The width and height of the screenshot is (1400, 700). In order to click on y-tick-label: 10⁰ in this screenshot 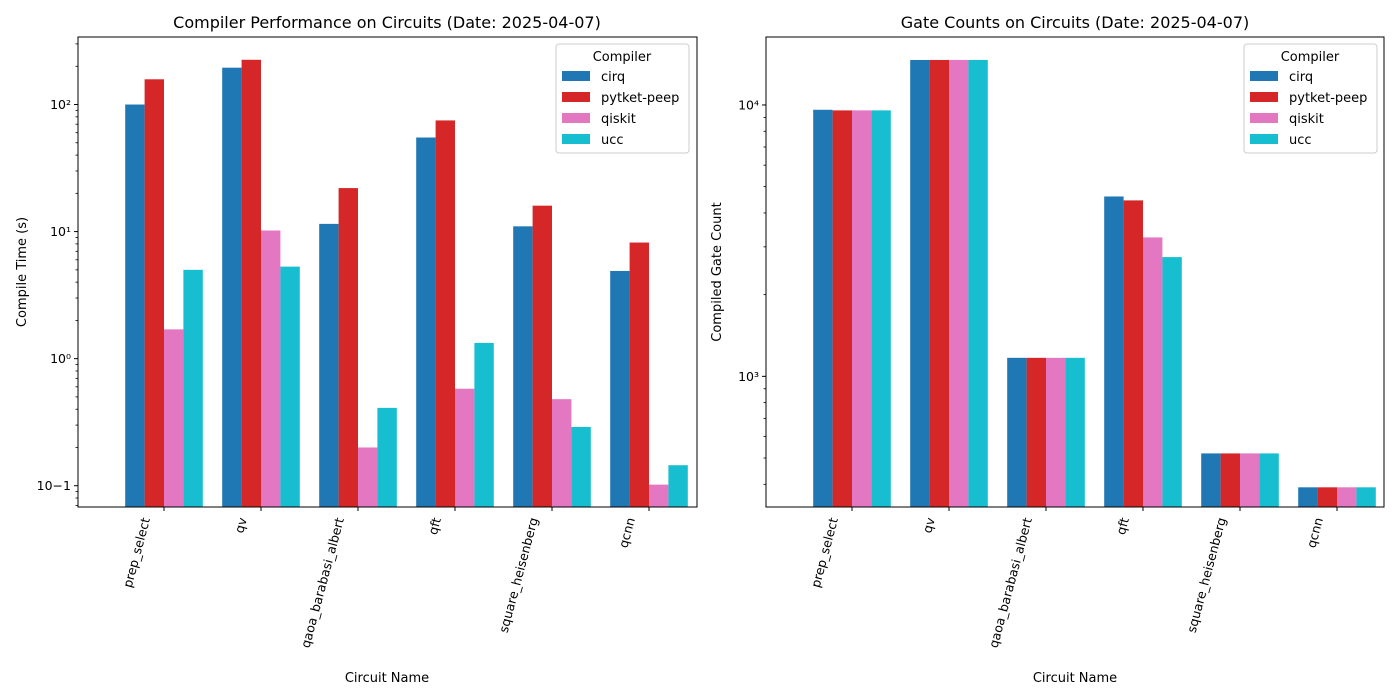, I will do `click(60, 358)`.